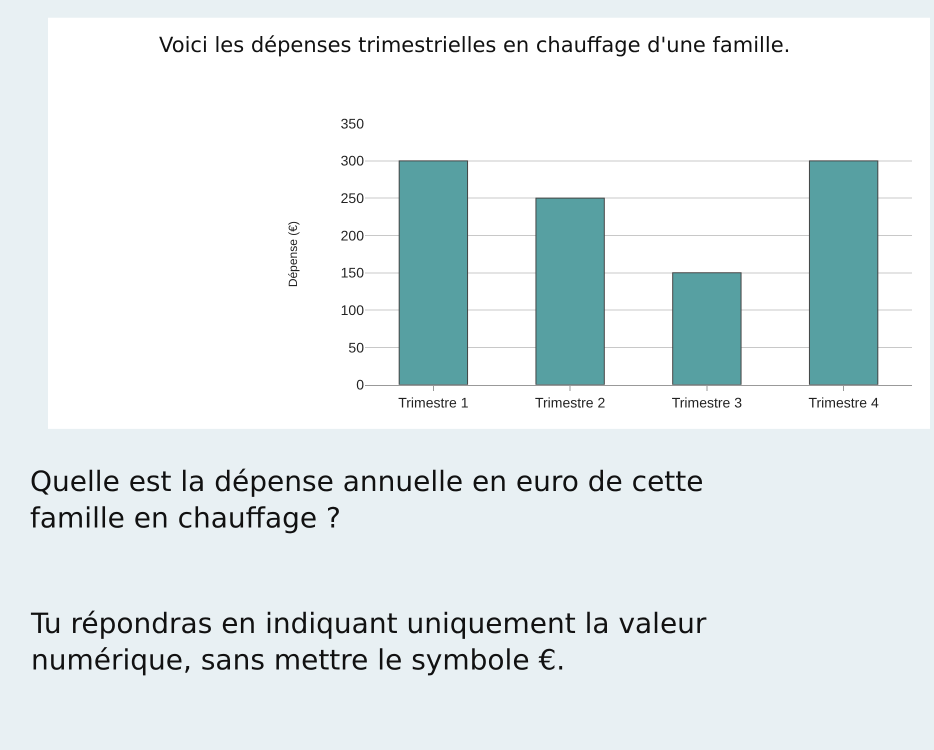 This screenshot has width=934, height=750. Describe the element at coordinates (843, 402) in the screenshot. I see `x-tick-label: Trimestre 4` at that location.